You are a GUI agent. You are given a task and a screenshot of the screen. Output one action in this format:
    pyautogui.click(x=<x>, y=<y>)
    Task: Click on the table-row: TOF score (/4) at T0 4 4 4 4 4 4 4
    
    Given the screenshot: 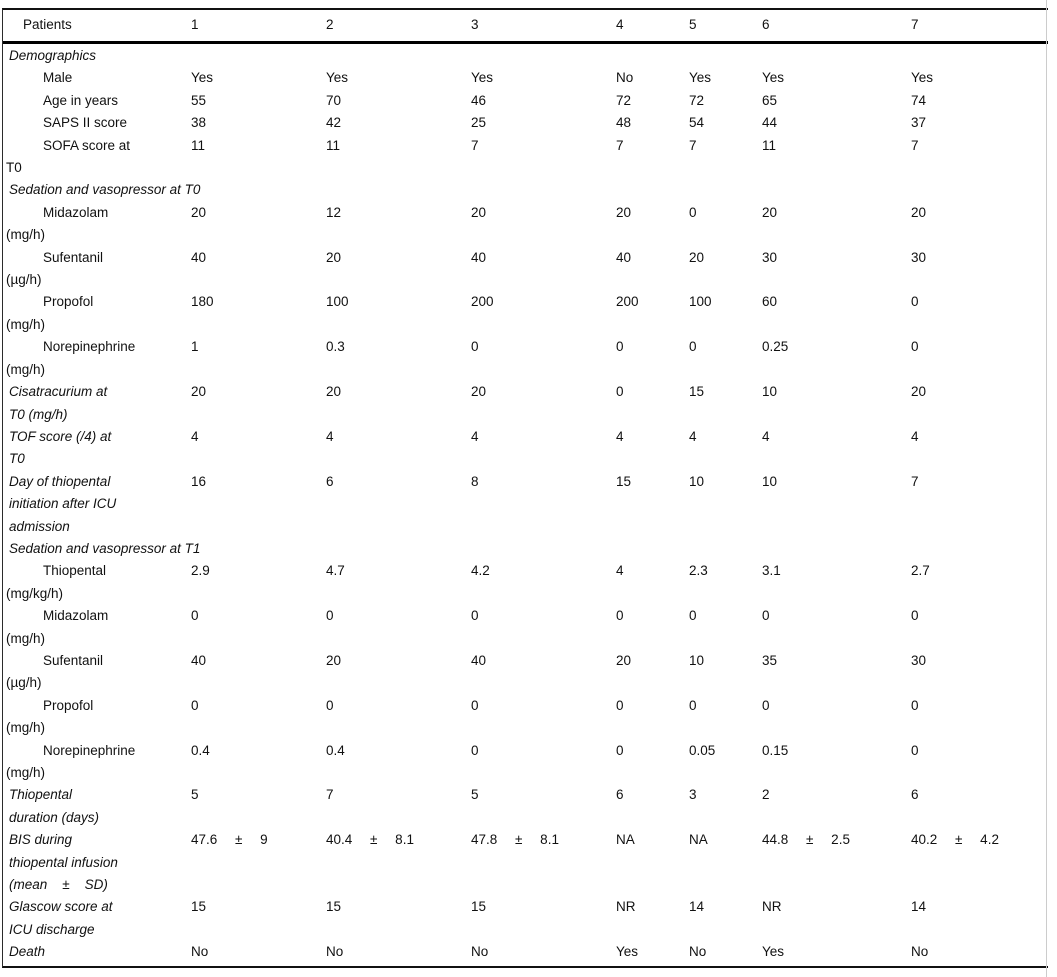 What is the action you would take?
    pyautogui.click(x=525, y=448)
    